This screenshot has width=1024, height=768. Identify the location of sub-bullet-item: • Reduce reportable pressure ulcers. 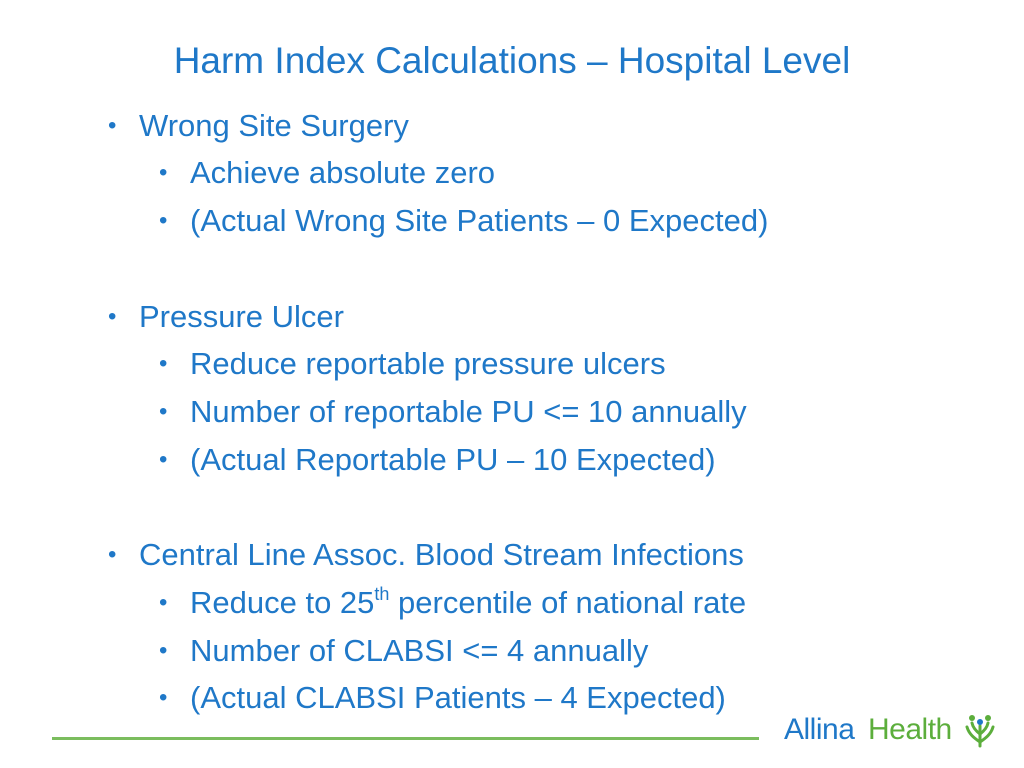
(412, 364).